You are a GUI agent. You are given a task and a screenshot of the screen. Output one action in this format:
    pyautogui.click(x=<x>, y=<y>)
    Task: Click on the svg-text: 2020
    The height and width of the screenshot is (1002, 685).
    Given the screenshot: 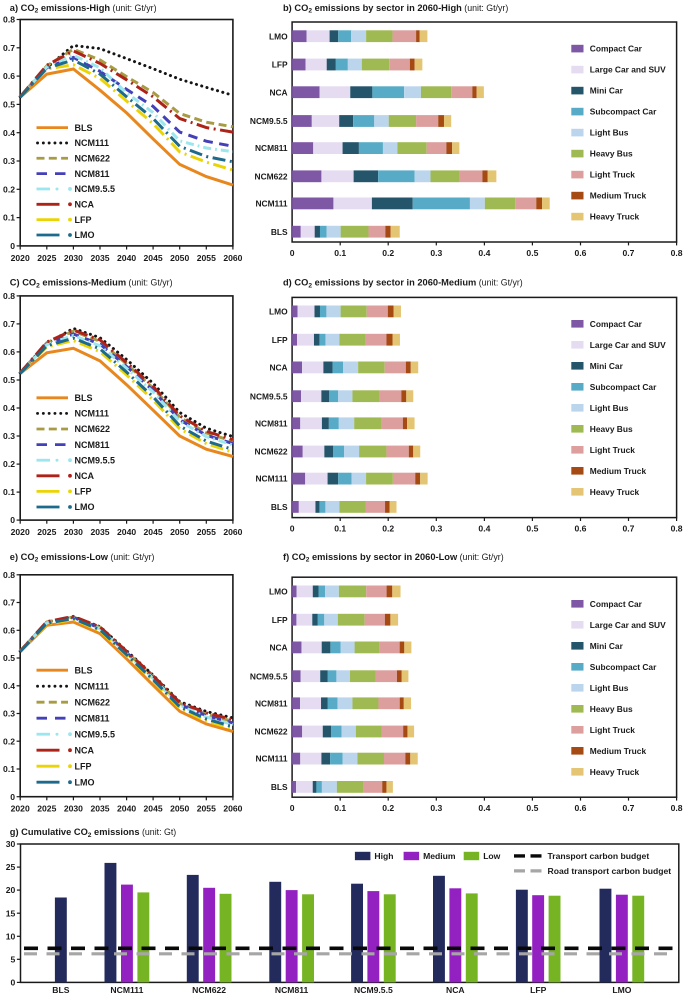 What is the action you would take?
    pyautogui.click(x=20, y=258)
    